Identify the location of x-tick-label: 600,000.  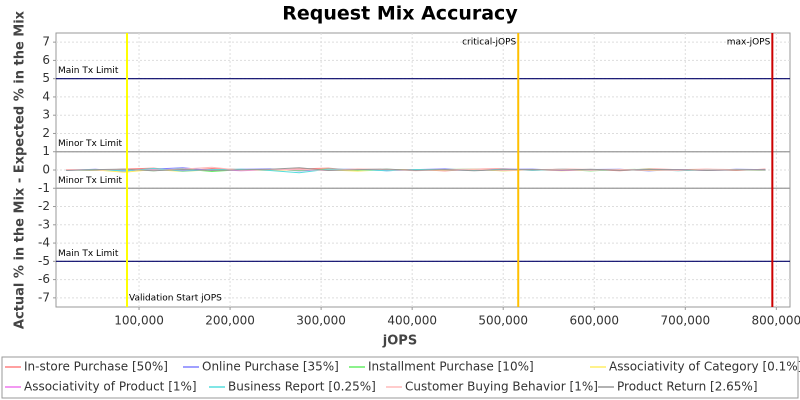
(594, 321).